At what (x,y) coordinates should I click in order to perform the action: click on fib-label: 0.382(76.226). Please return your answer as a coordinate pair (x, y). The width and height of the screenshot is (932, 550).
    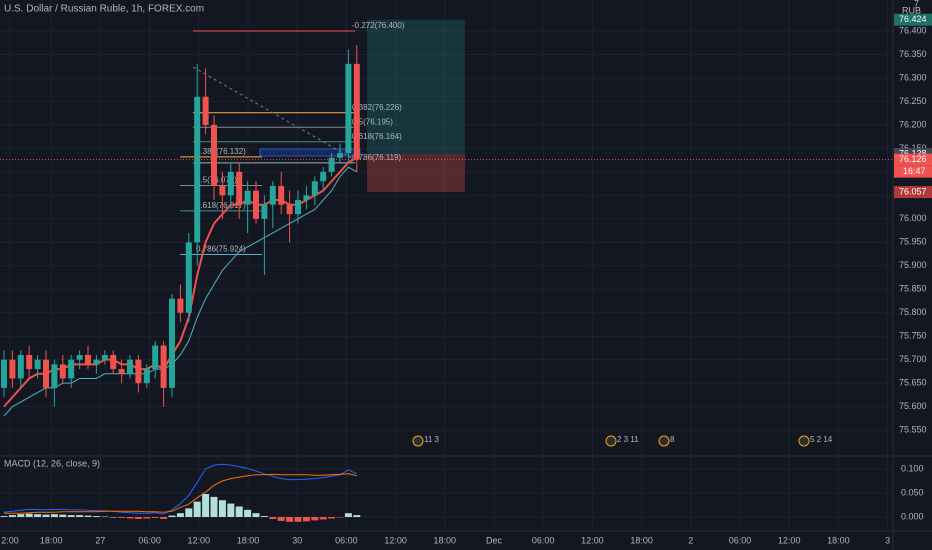
    Looking at the image, I should click on (377, 107).